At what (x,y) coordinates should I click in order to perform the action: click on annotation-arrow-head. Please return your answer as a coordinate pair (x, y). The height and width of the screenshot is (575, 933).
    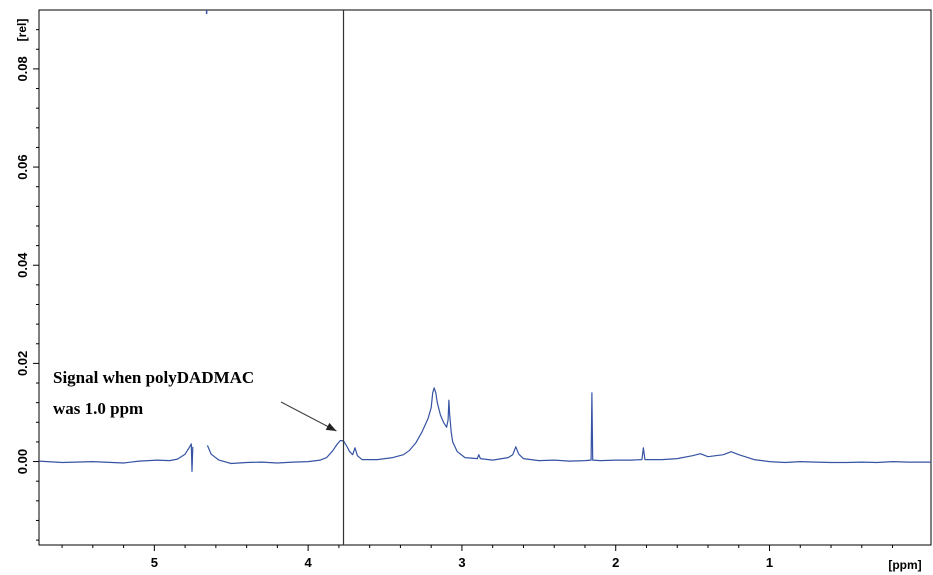
    Looking at the image, I should click on (331, 427).